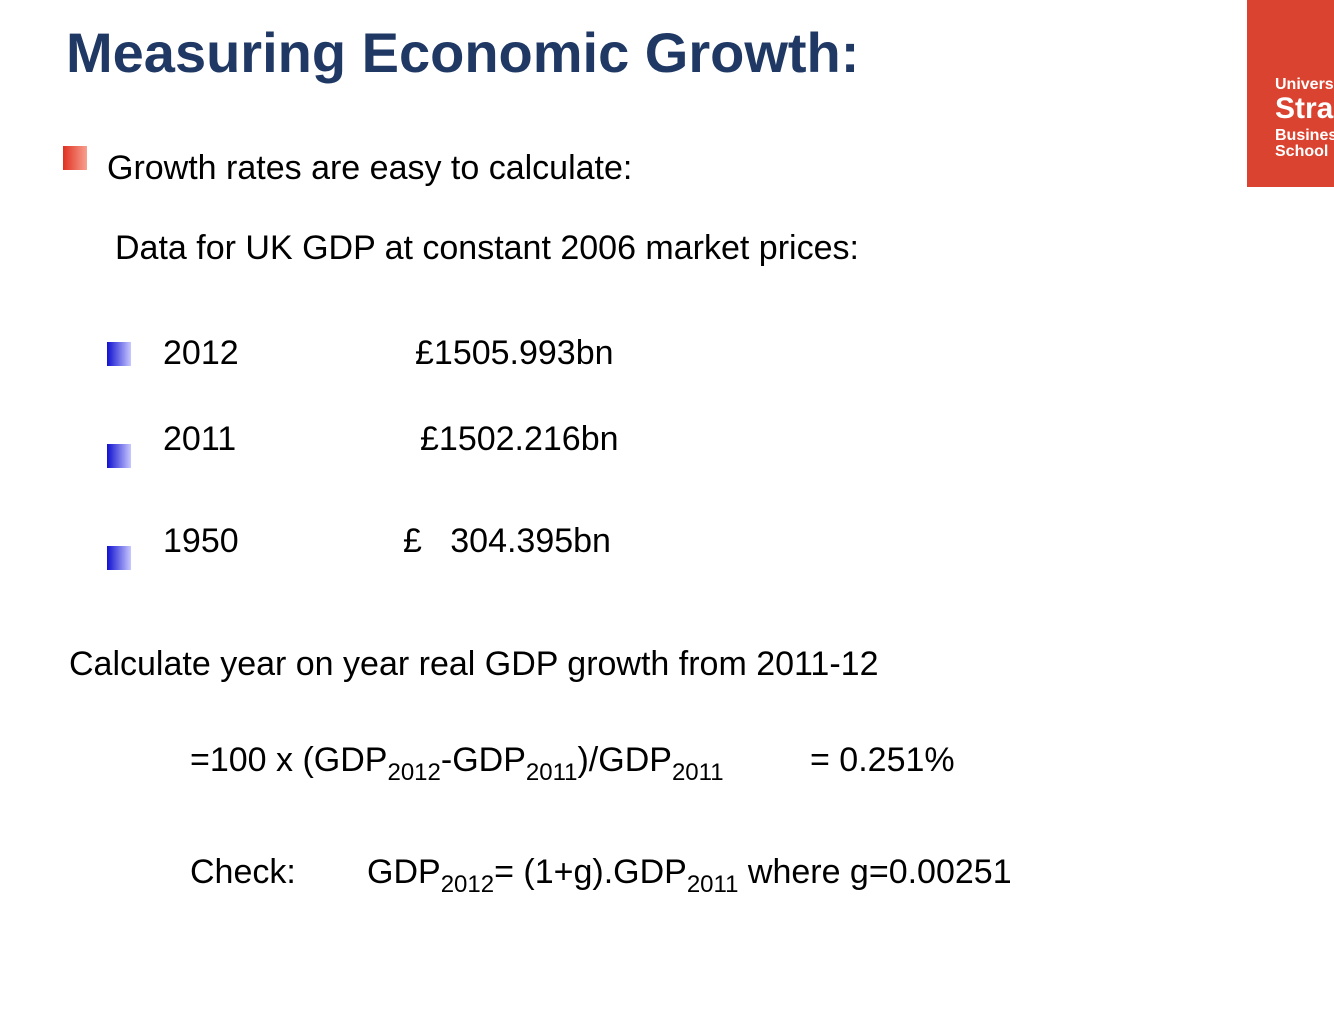  I want to click on gdp-value: £1502.216bn, so click(519, 439).